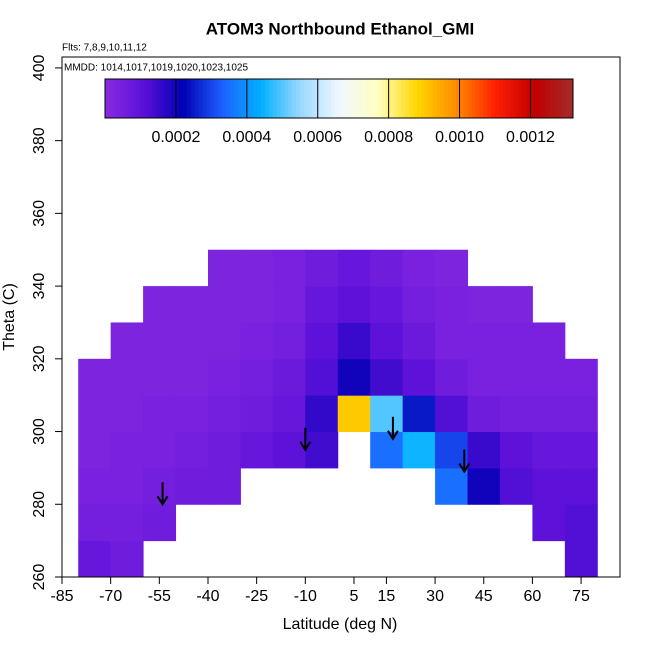 The height and width of the screenshot is (655, 650). I want to click on x-axis-label: Latitude (deg N), so click(340, 624).